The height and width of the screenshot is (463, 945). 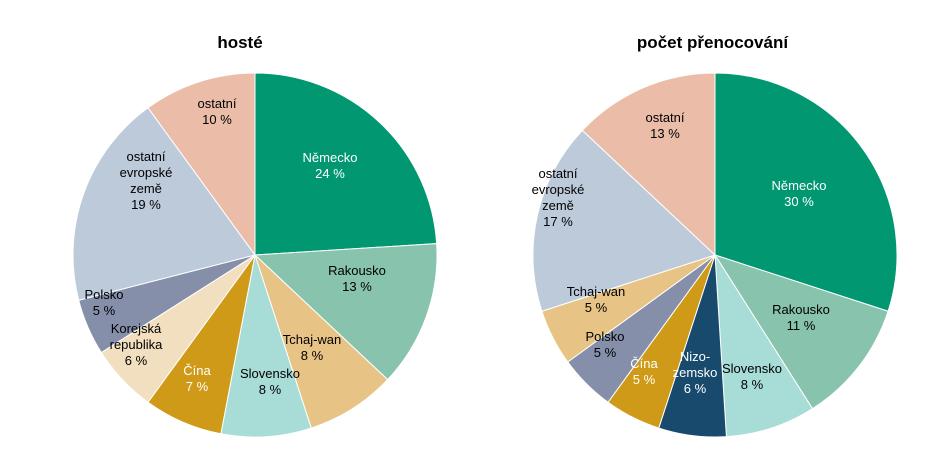 I want to click on slice-label: ostatní evropské země 17 %, so click(x=558, y=197).